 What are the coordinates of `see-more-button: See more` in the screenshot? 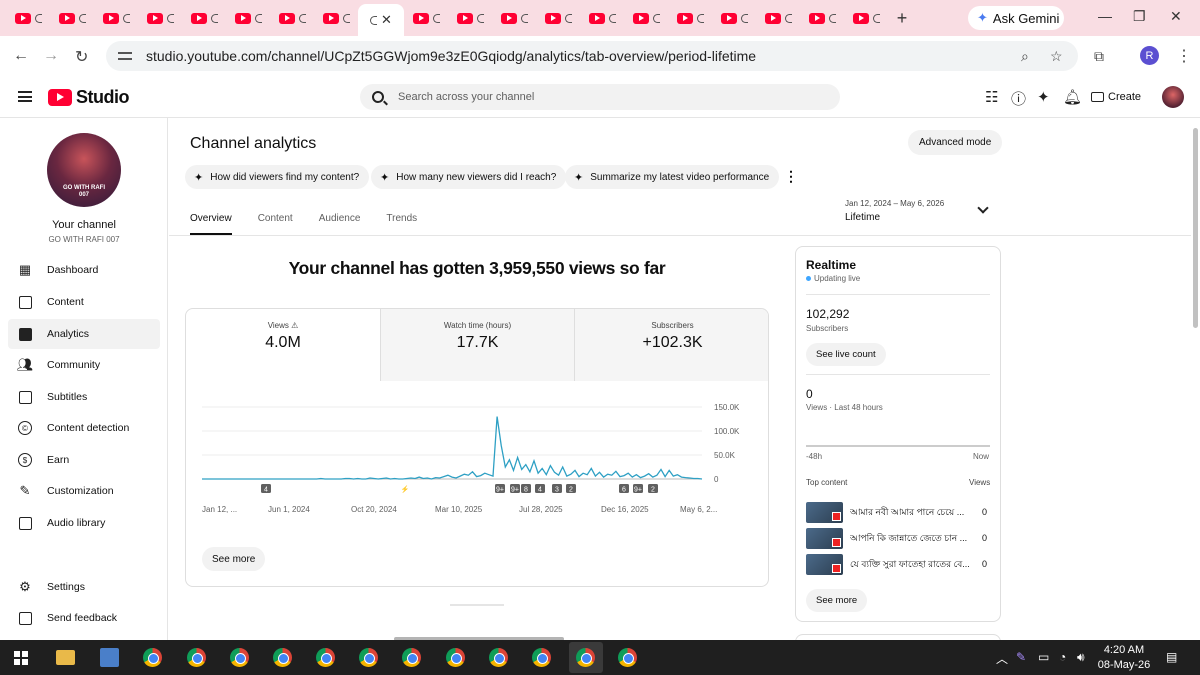 It's located at (234, 559).